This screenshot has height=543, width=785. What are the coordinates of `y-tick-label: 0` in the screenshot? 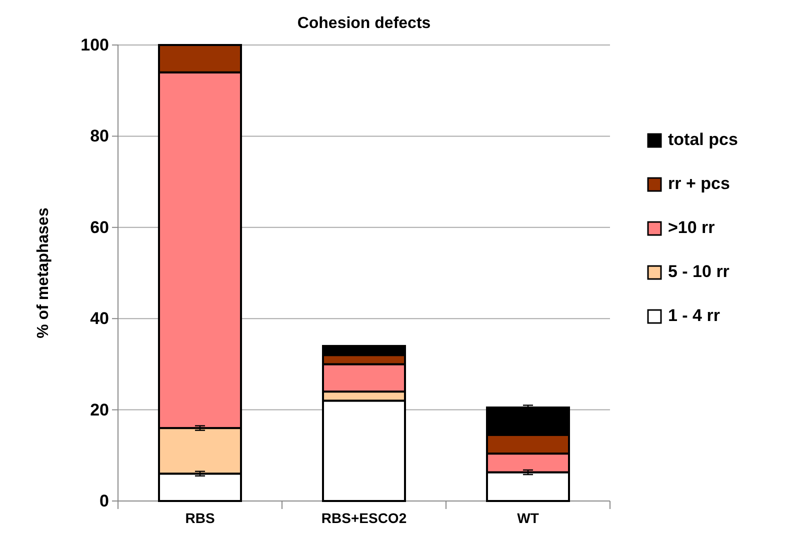 It's located at (104, 500).